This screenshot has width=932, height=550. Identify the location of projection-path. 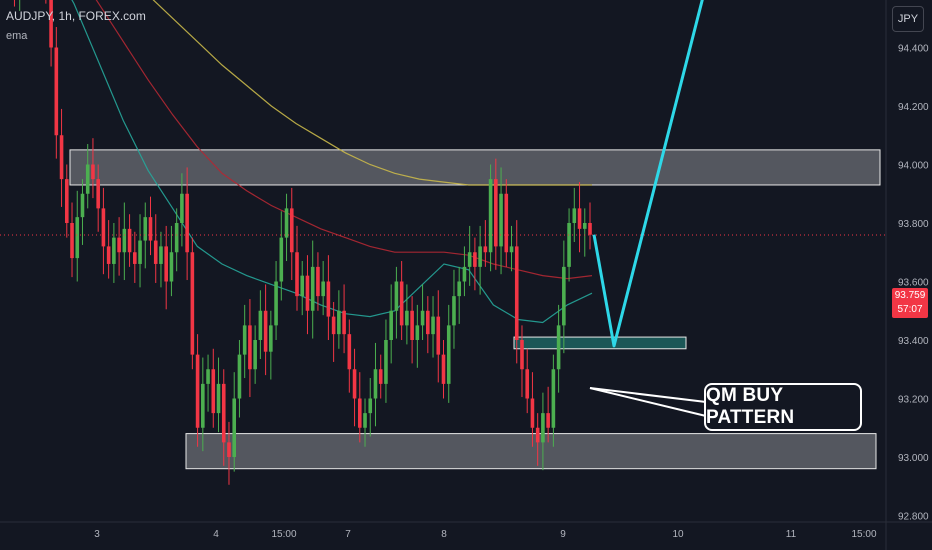
(648, 174).